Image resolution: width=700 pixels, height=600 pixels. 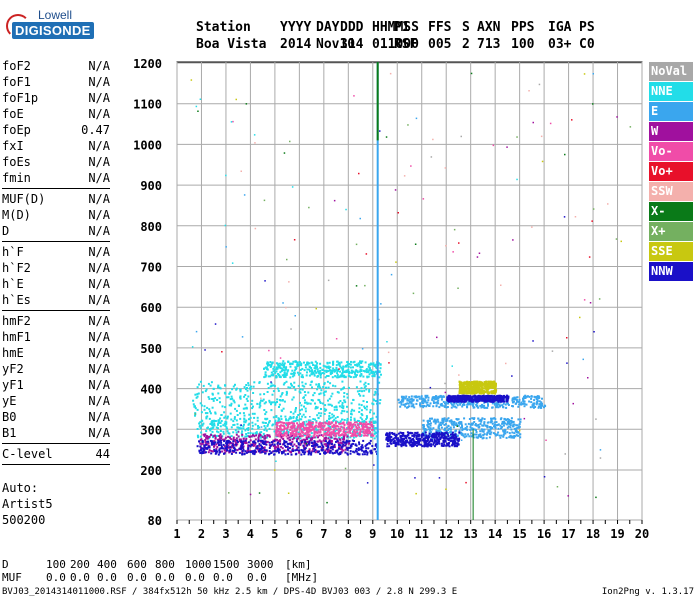 What do you see at coordinates (56, 178) in the screenshot?
I see `param-row-fmin: fmin N/A` at bounding box center [56, 178].